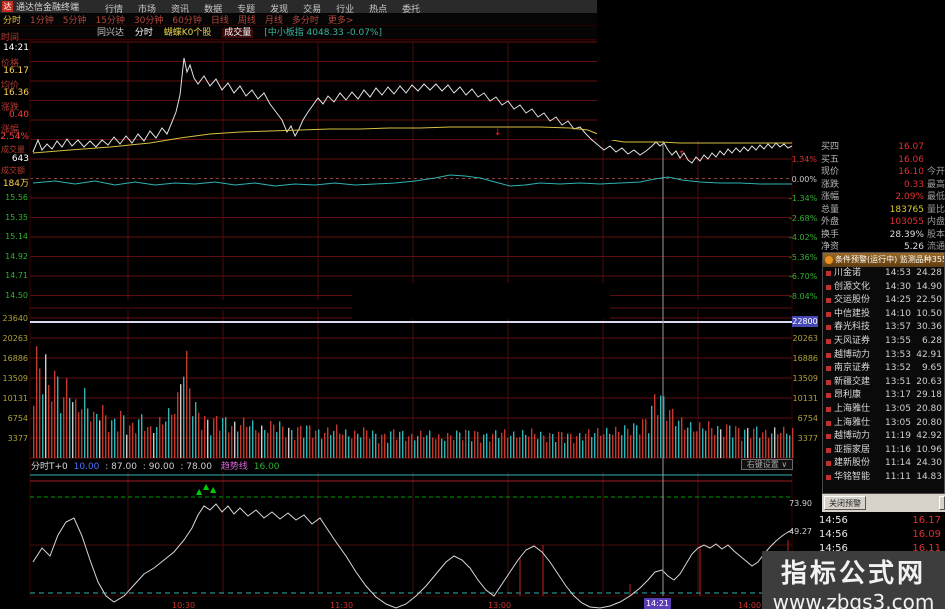  Describe the element at coordinates (883, 396) in the screenshot. I see `alert-row: 昂利康 13:17 29.18` at that location.